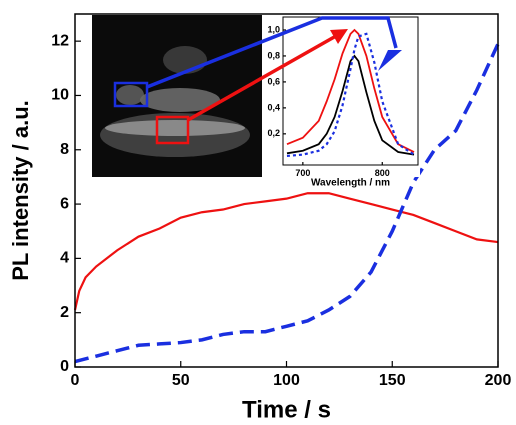 The width and height of the screenshot is (516, 425). I want to click on y-tick-label: 2, so click(64, 312).